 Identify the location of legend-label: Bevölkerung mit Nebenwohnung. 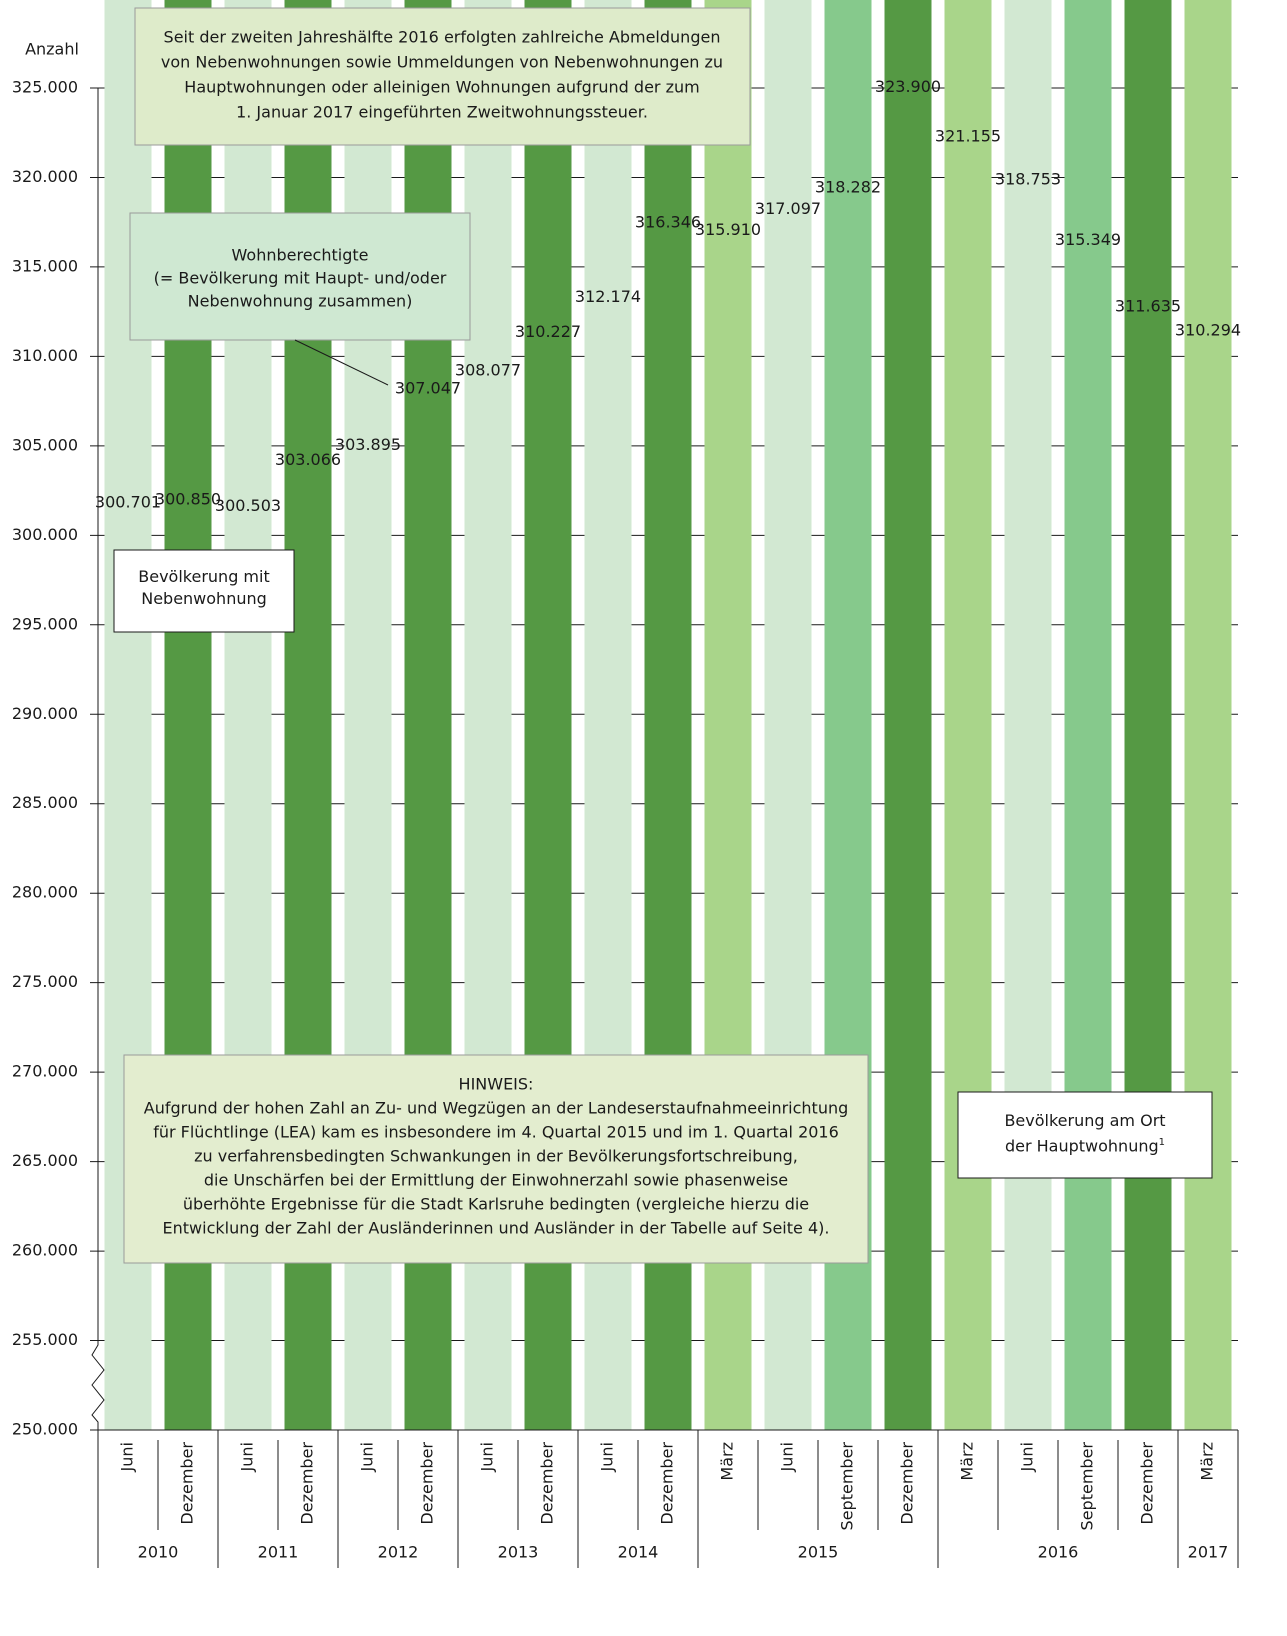
(204, 587).